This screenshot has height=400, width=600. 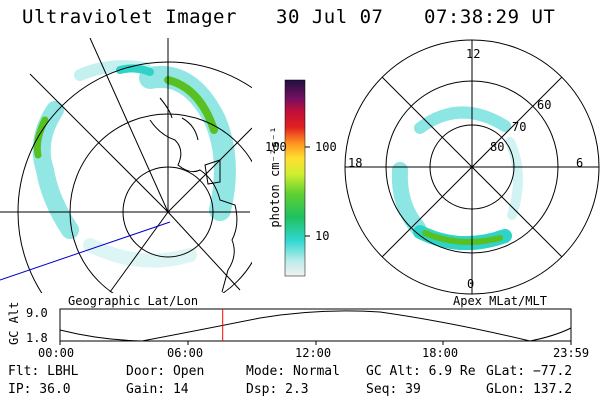 I want to click on mlat-70-label: 70, so click(x=519, y=127).